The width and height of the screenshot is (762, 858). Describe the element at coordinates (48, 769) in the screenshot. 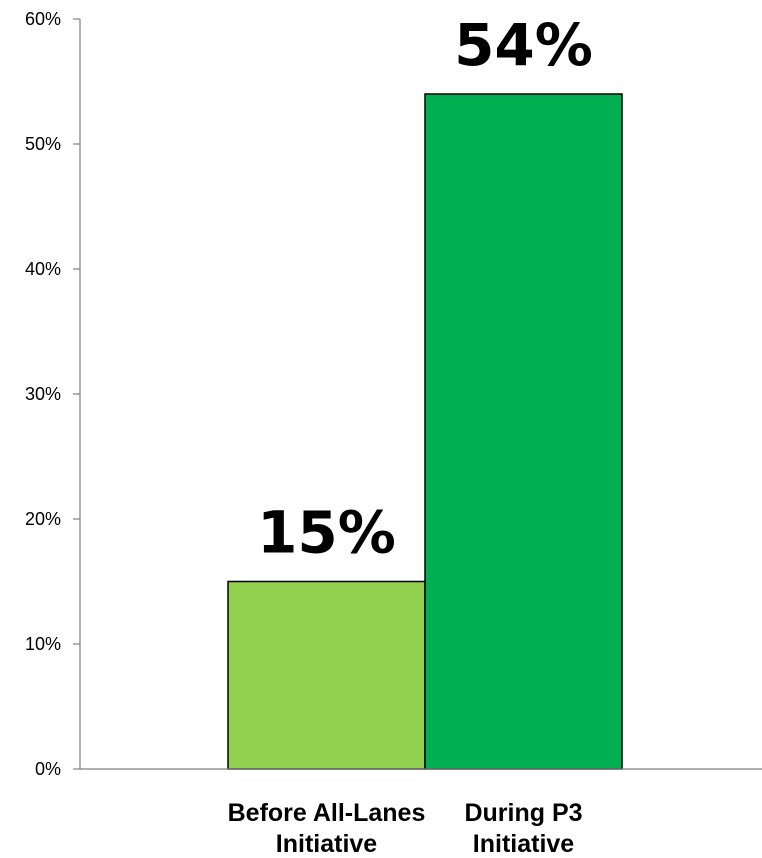

I see `y-tick-label: 0%` at that location.